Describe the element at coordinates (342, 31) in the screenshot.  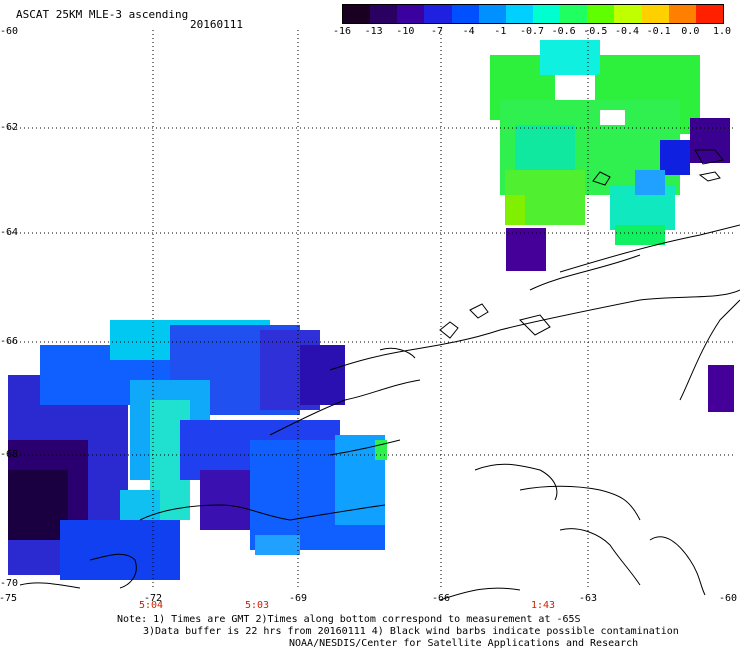
I see `colorbar-label: -16` at that location.